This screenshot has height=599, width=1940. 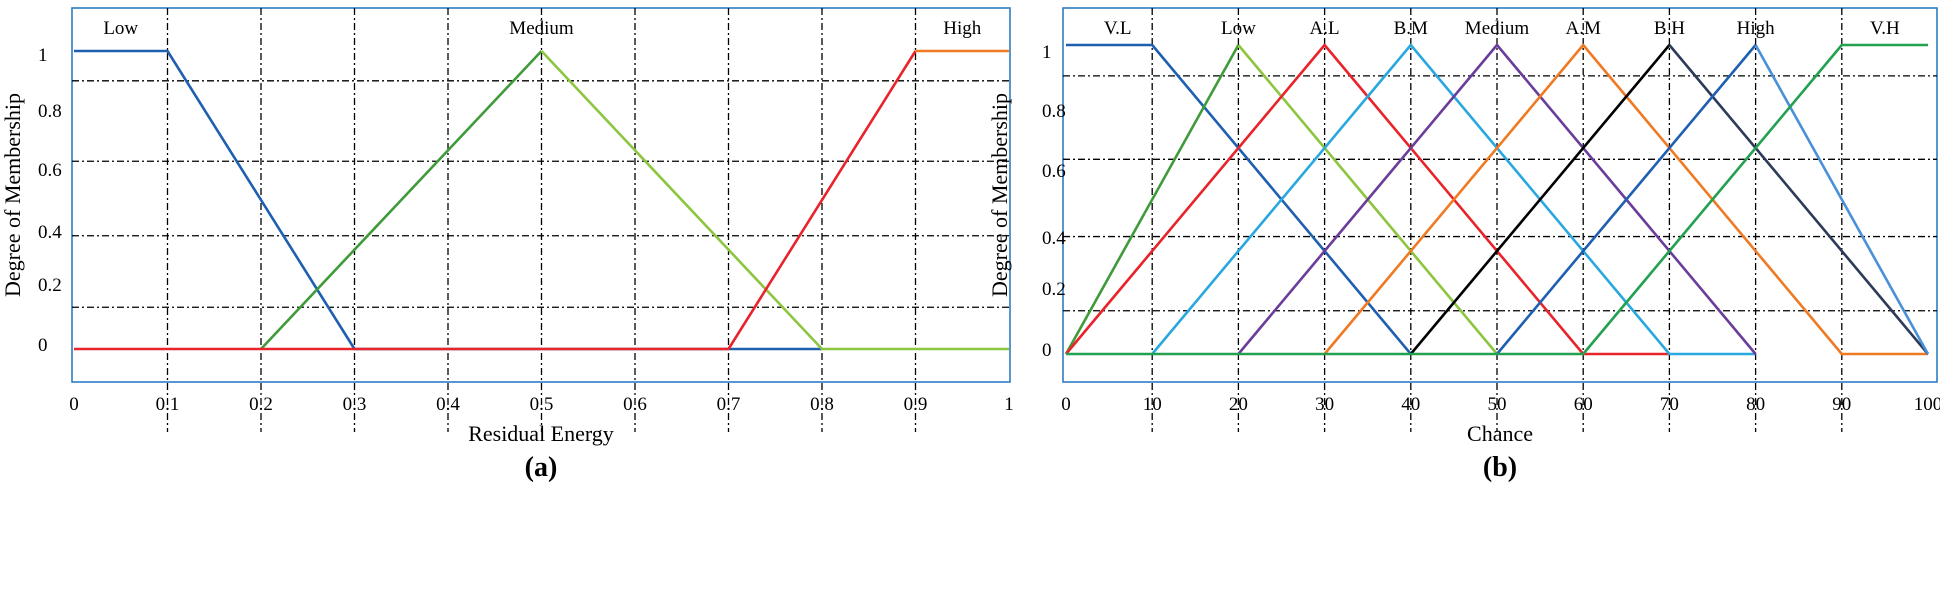 What do you see at coordinates (355, 404) in the screenshot?
I see `x-tick-label: 0.3` at bounding box center [355, 404].